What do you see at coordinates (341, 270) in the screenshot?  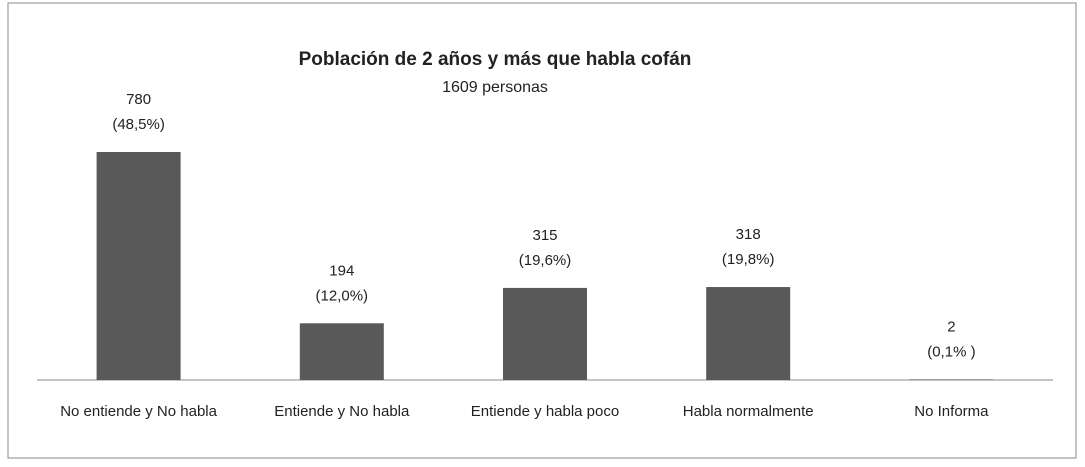 I see `value-label: 194` at bounding box center [341, 270].